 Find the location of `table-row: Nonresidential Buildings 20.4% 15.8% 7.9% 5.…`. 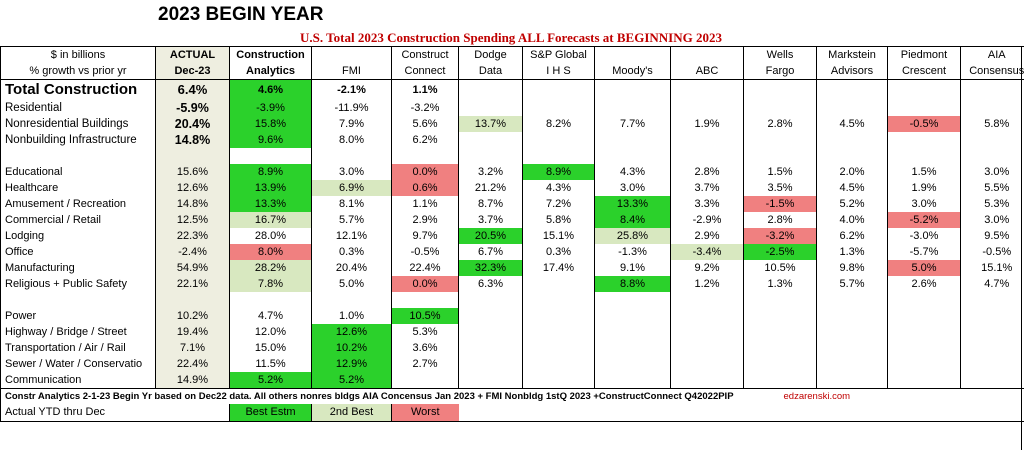

table-row: Nonresidential Buildings 20.4% 15.8% 7.9% 5.… is located at coordinates (512, 124).